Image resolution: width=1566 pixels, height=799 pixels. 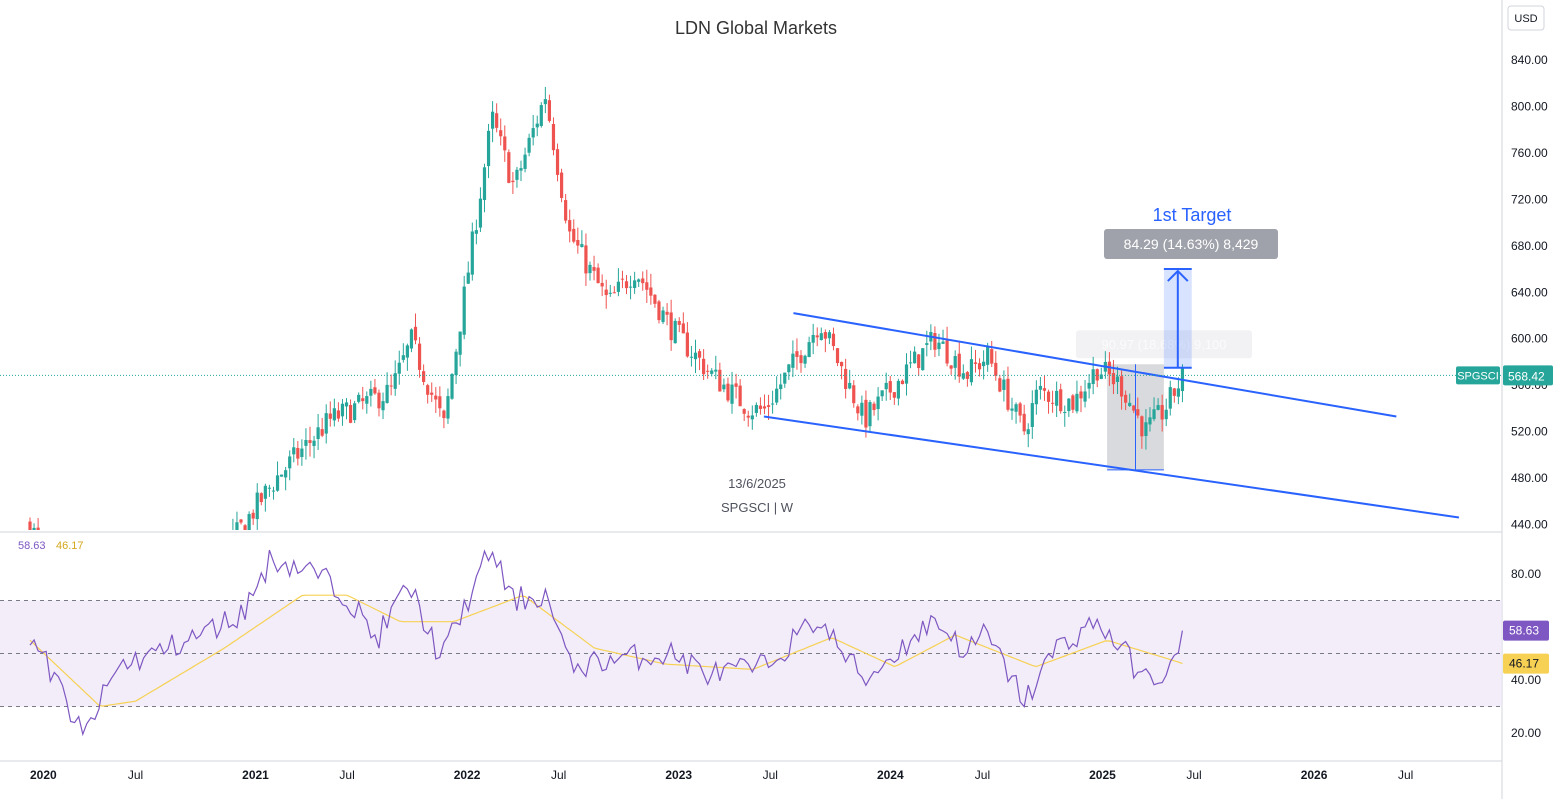 What do you see at coordinates (1191, 287) in the screenshot?
I see `target-projection: 84.29 (14.63%) 8,429 1st Target` at bounding box center [1191, 287].